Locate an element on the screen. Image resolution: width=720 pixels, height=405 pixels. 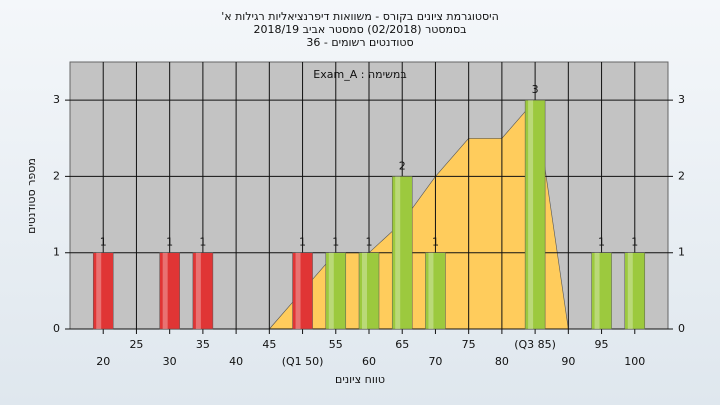
x-tick-label: 25 is located at coordinates (136, 344).